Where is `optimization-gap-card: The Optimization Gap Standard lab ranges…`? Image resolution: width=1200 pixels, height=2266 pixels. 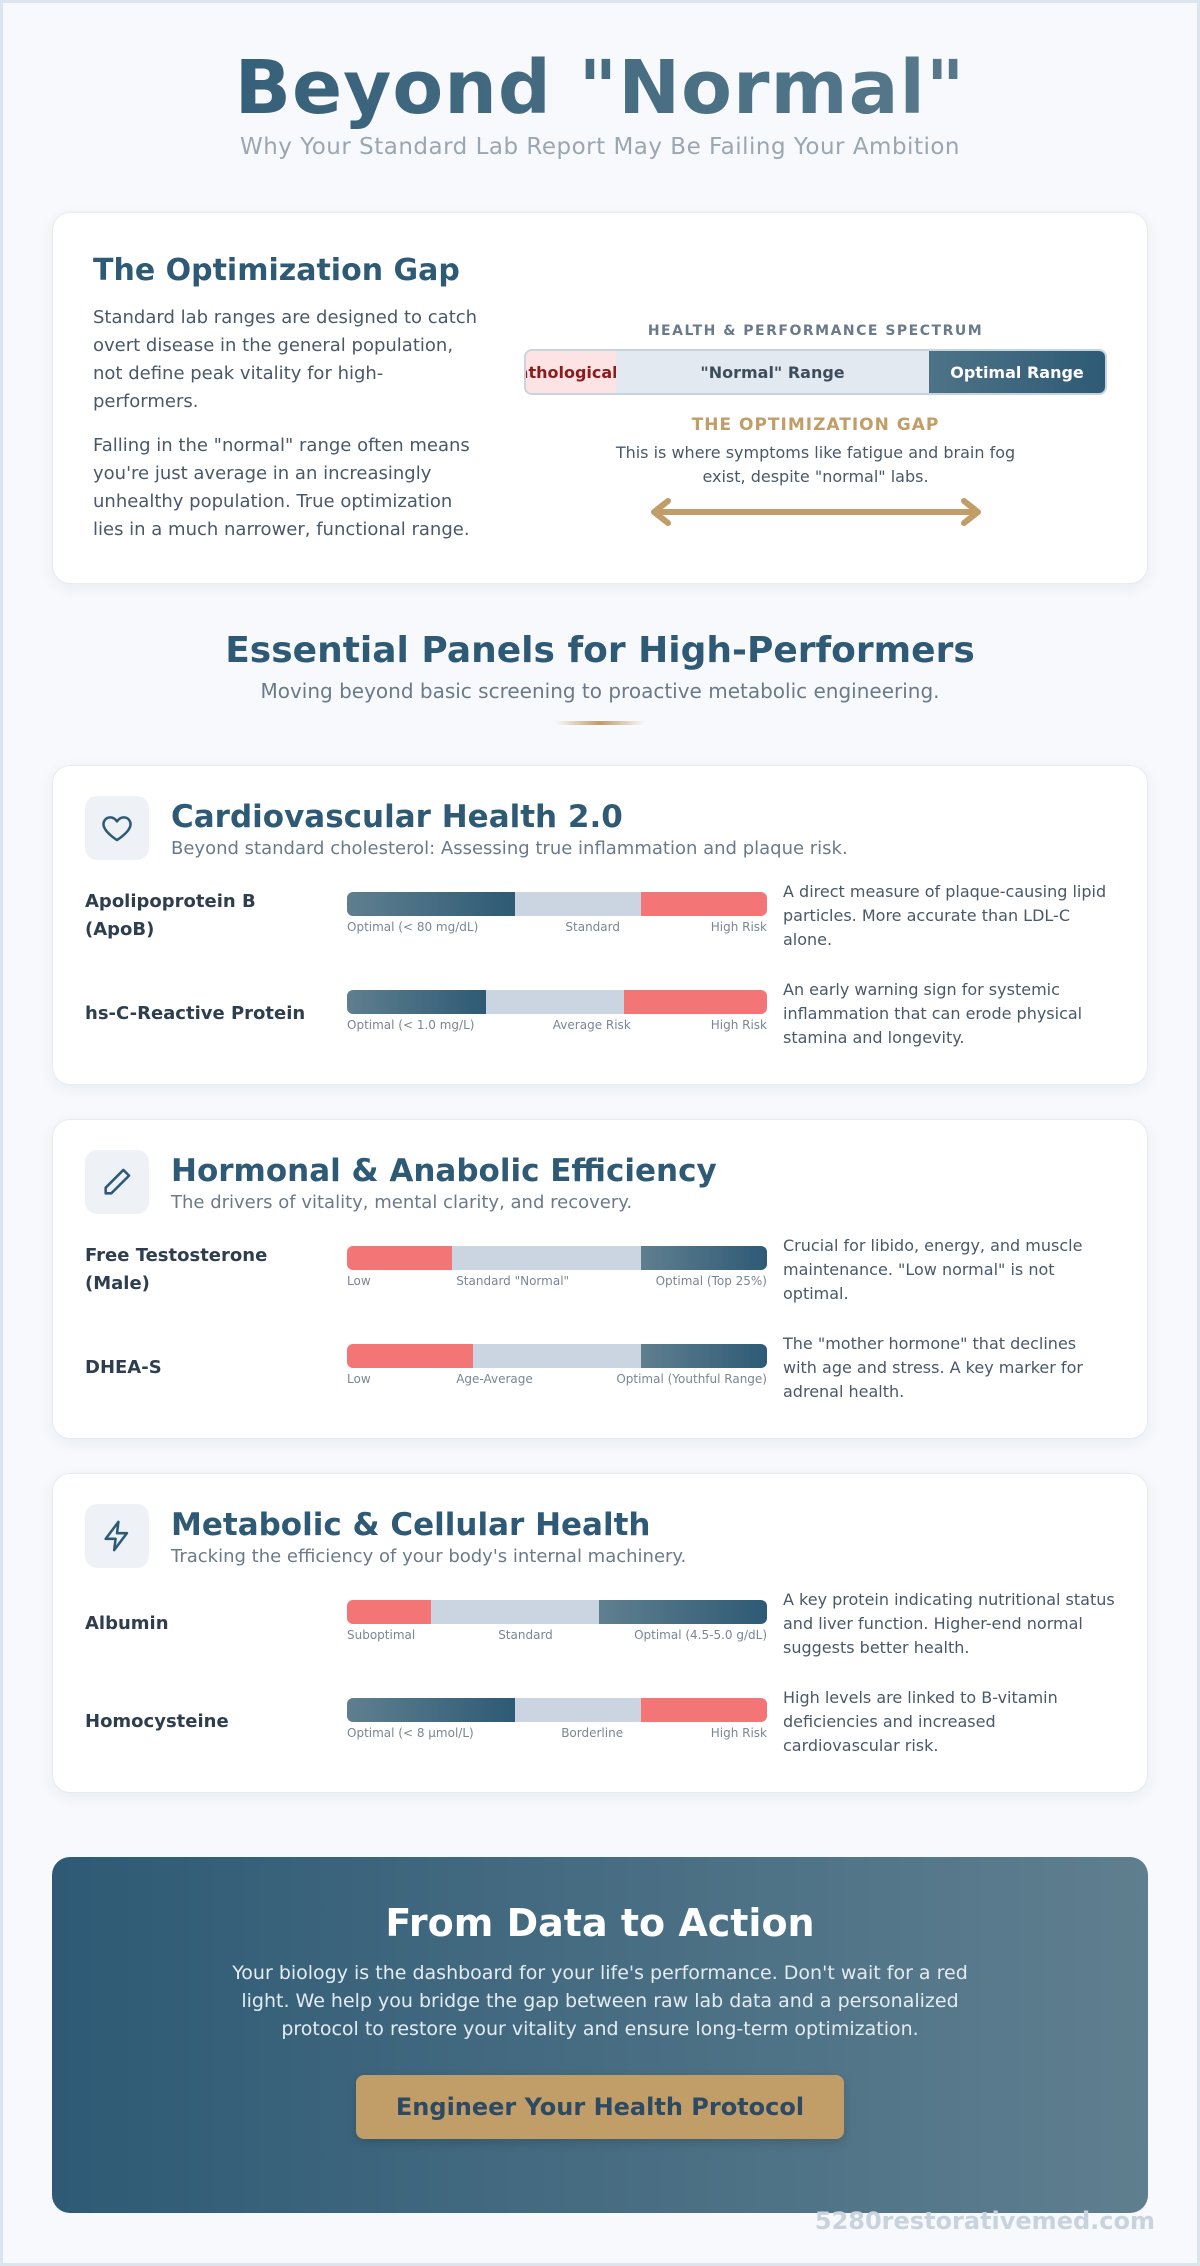
optimization-gap-card: The Optimization Gap Standard lab ranges… is located at coordinates (600, 398).